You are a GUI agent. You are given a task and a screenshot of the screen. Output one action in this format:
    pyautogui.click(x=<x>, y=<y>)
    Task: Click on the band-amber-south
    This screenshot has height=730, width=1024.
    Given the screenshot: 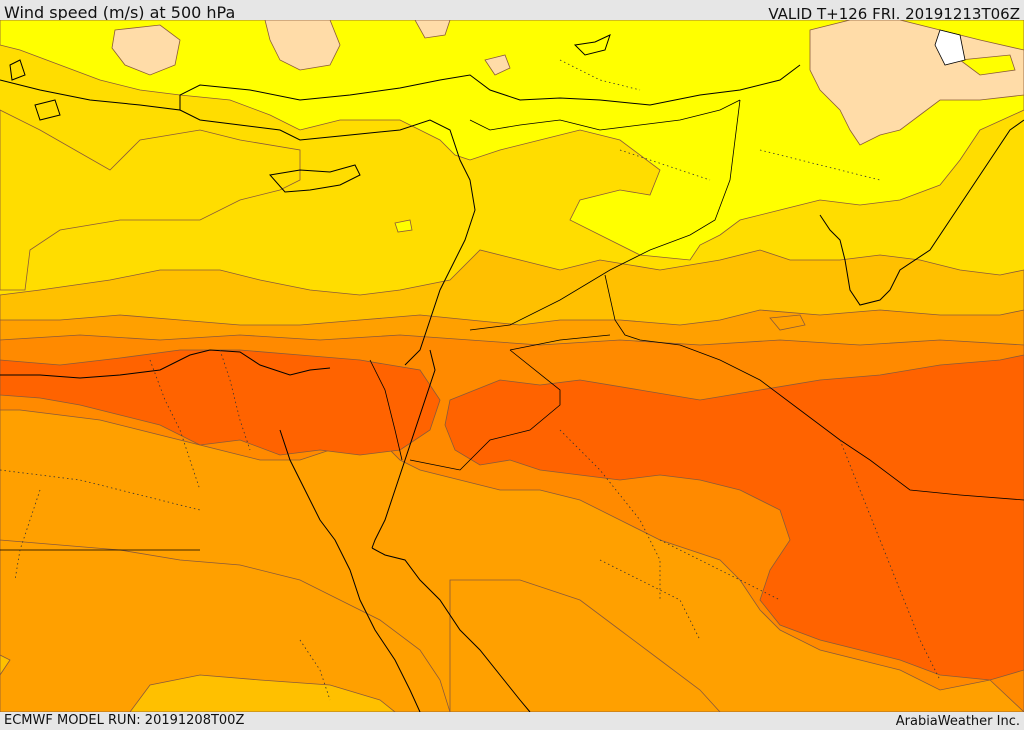 What is the action you would take?
    pyautogui.click(x=262, y=693)
    